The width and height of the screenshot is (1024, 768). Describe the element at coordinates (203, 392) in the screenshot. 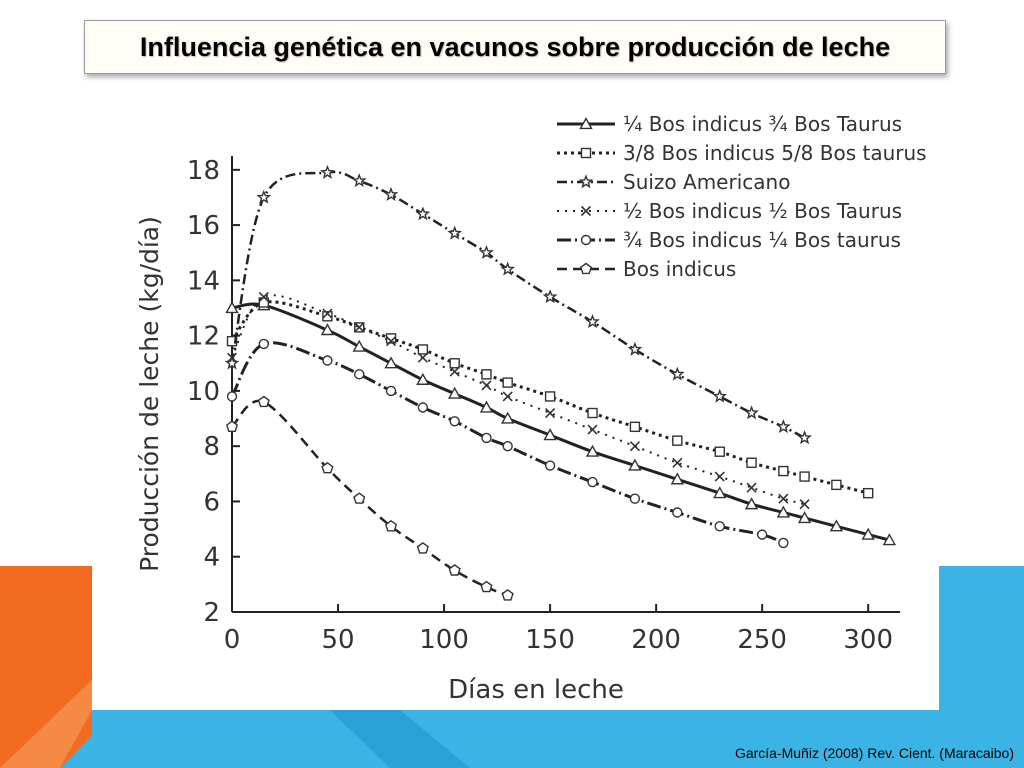

I see `y-tick-label: 10` at that location.